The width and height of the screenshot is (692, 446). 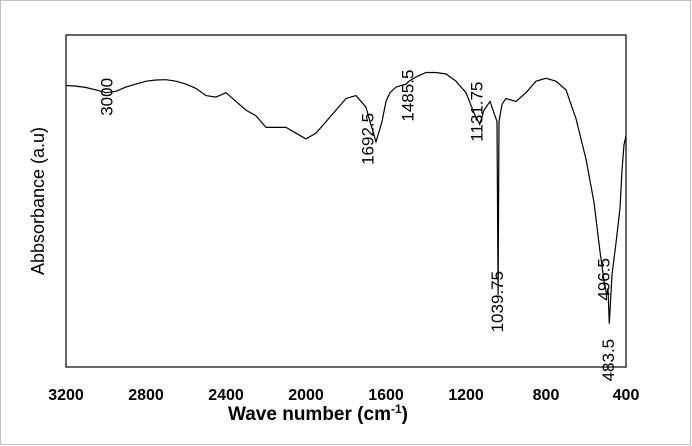 I want to click on peak-label: 3000, so click(x=106, y=97).